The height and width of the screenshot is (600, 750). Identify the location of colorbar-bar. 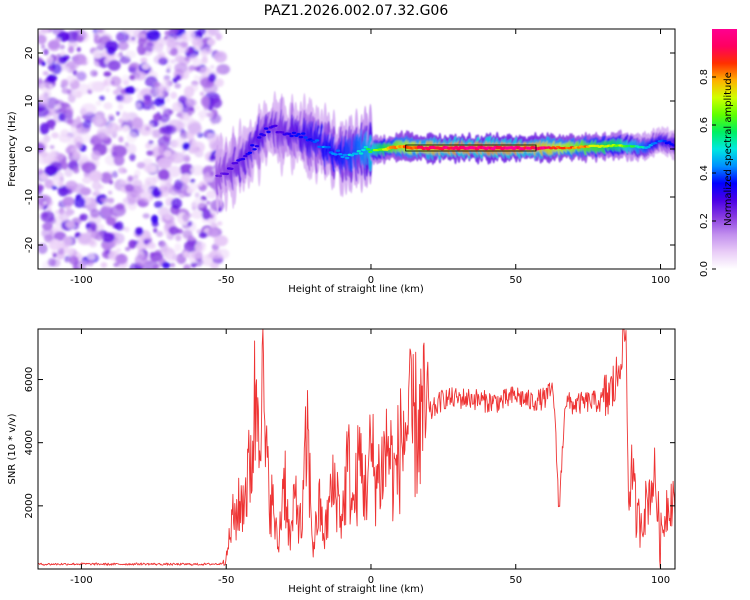
(724, 149).